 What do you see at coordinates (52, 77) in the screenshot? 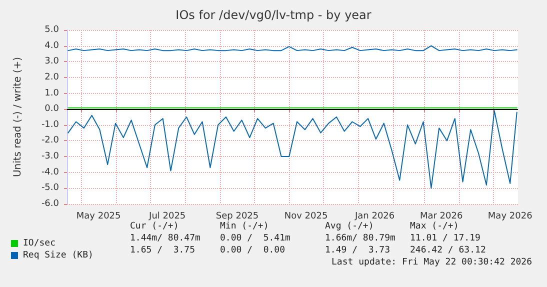
I see `y-tick-label: 2.0` at bounding box center [52, 77].